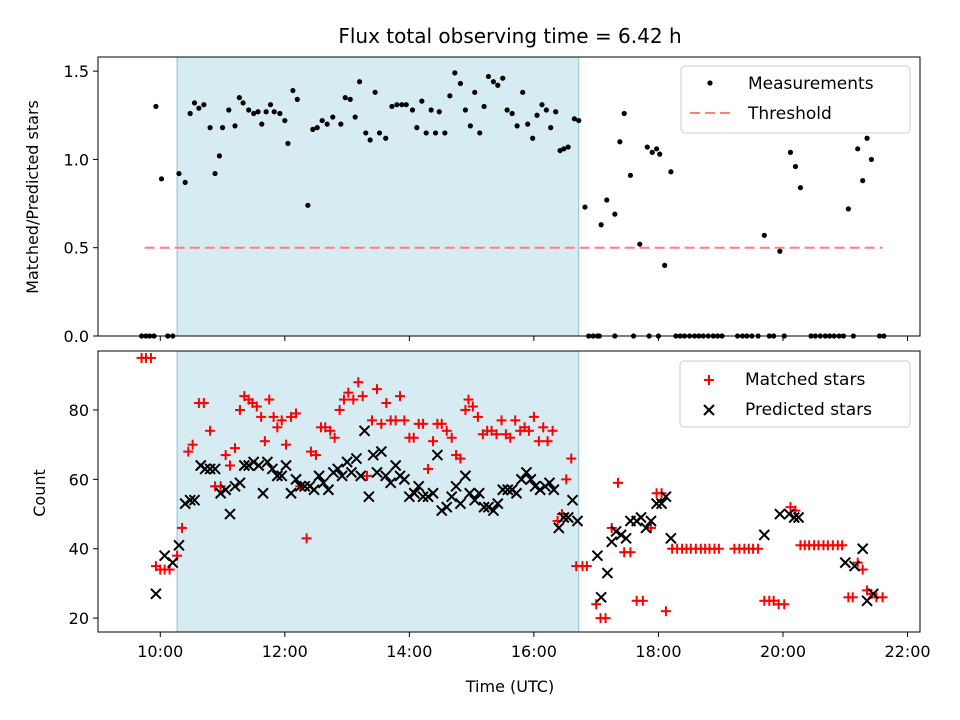 The image size is (960, 720). Describe the element at coordinates (81, 204) in the screenshot. I see `top-y-axis: 0.0 0.5 1.0 1.5` at that location.